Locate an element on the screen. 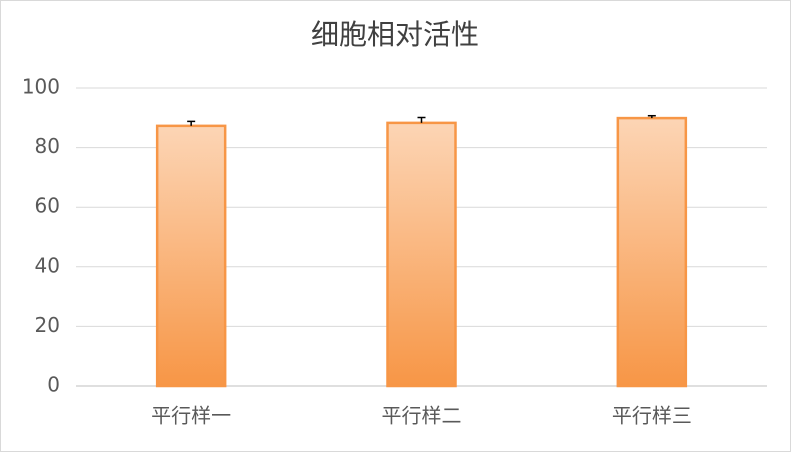 Image resolution: width=791 pixels, height=452 pixels. y-tick-label: 40 is located at coordinates (47, 265).